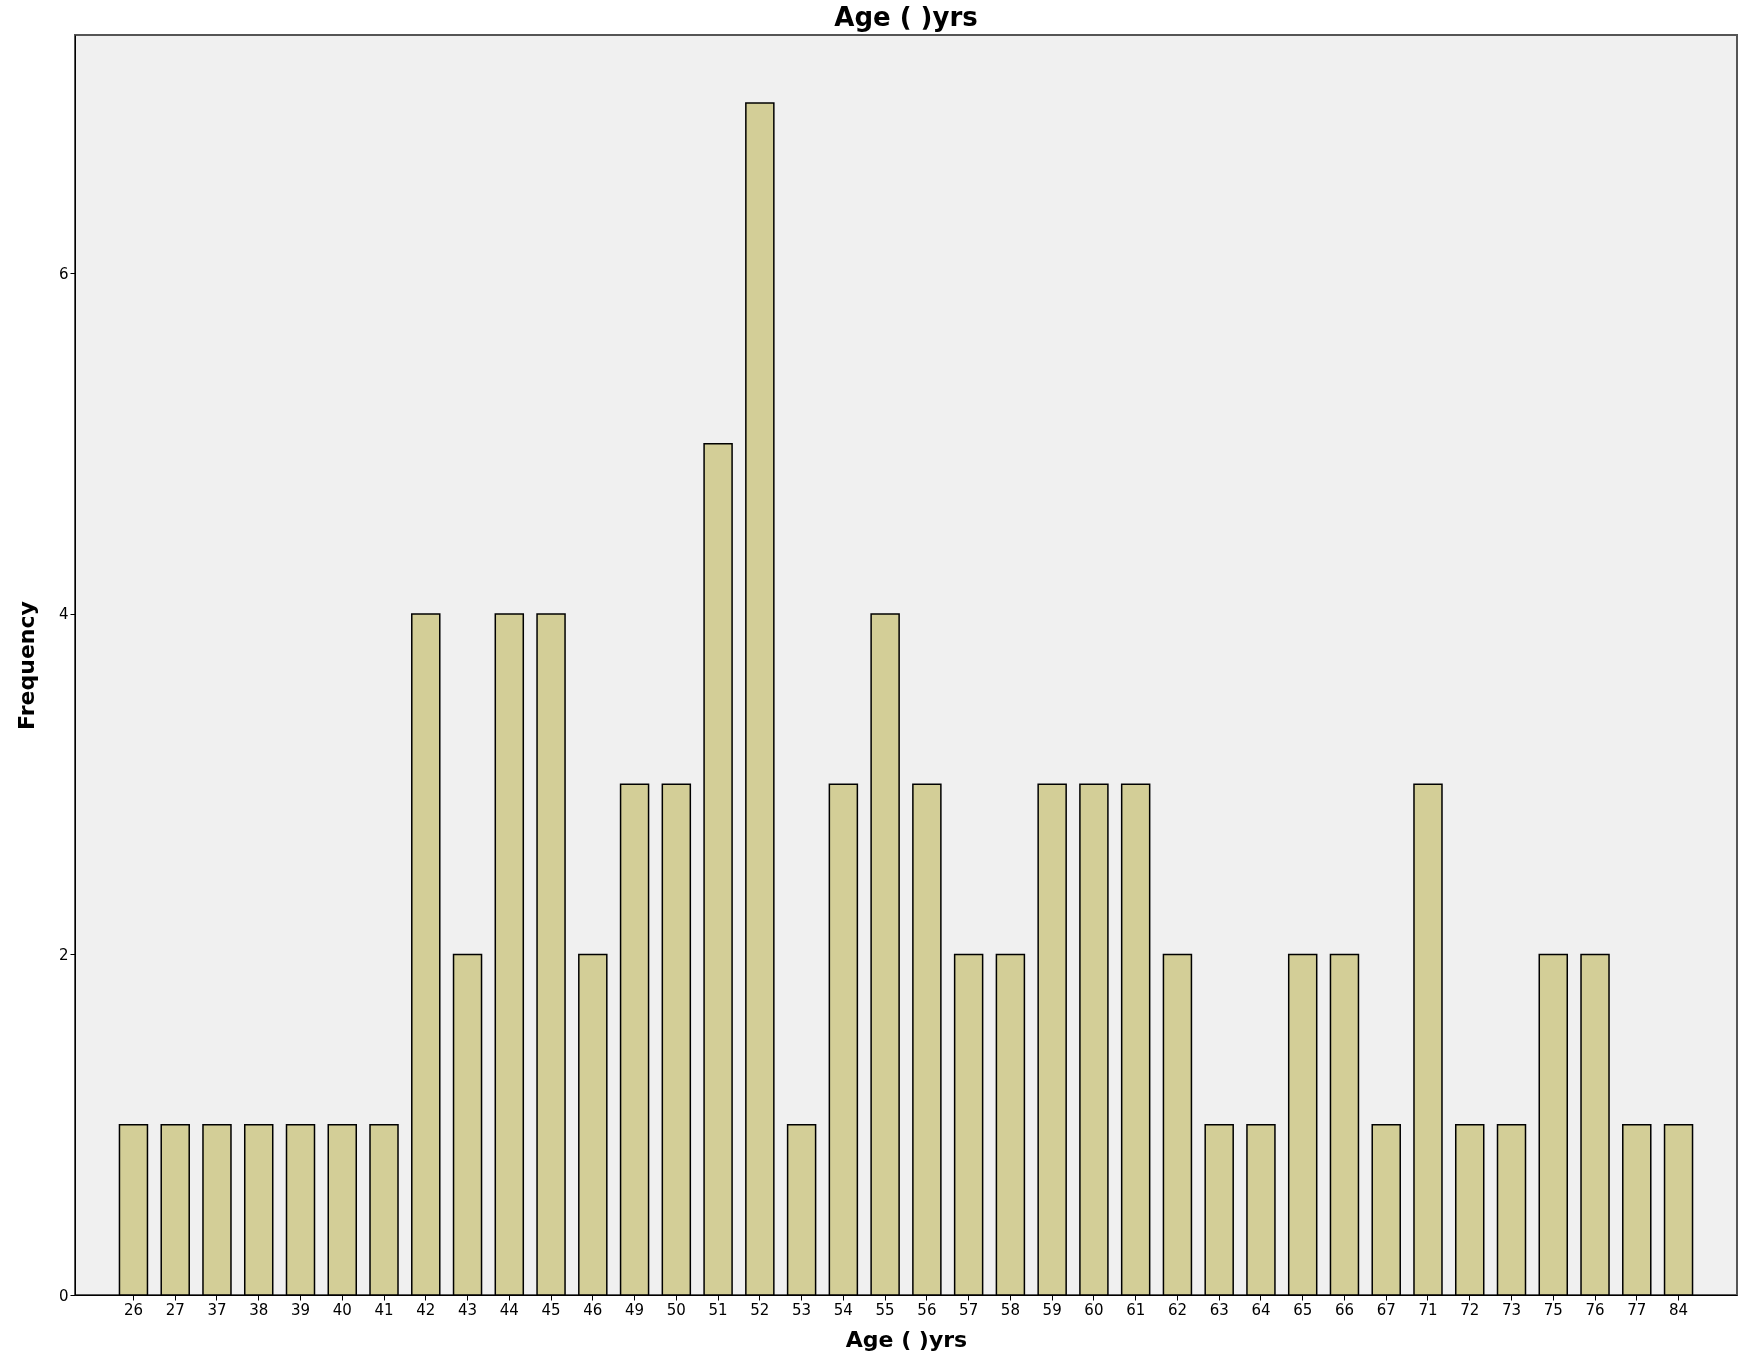  What do you see at coordinates (593, 1309) in the screenshot?
I see `x-tick-label: 46` at bounding box center [593, 1309].